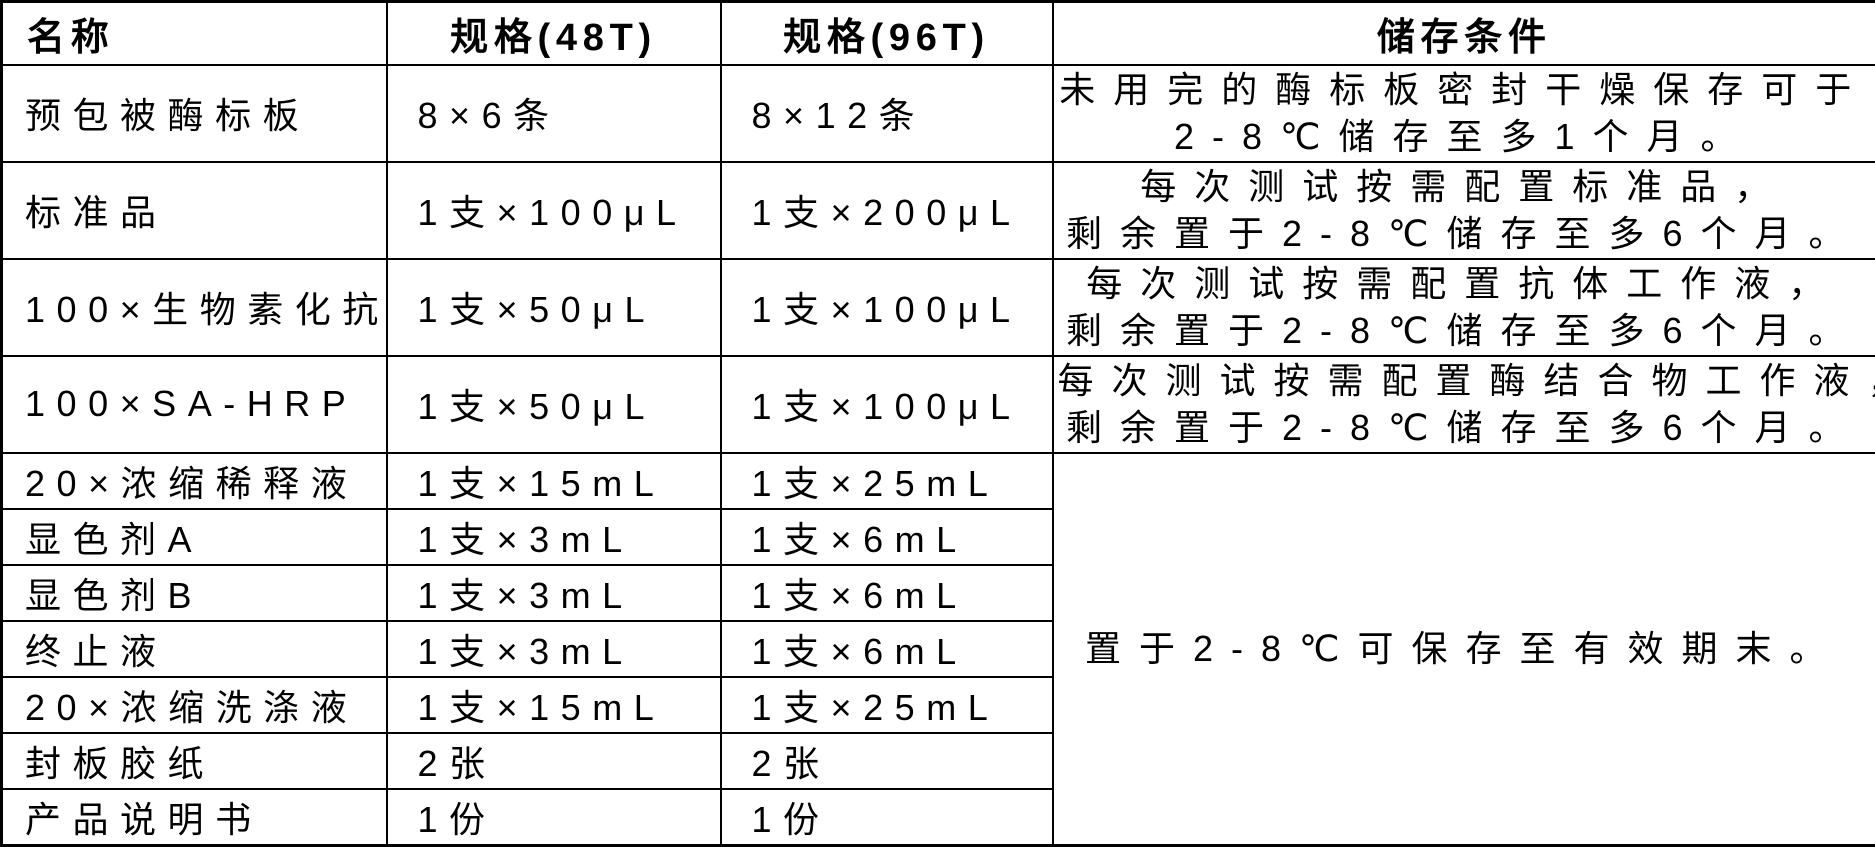  Describe the element at coordinates (194, 761) in the screenshot. I see `cell-name: 封板胶纸` at that location.